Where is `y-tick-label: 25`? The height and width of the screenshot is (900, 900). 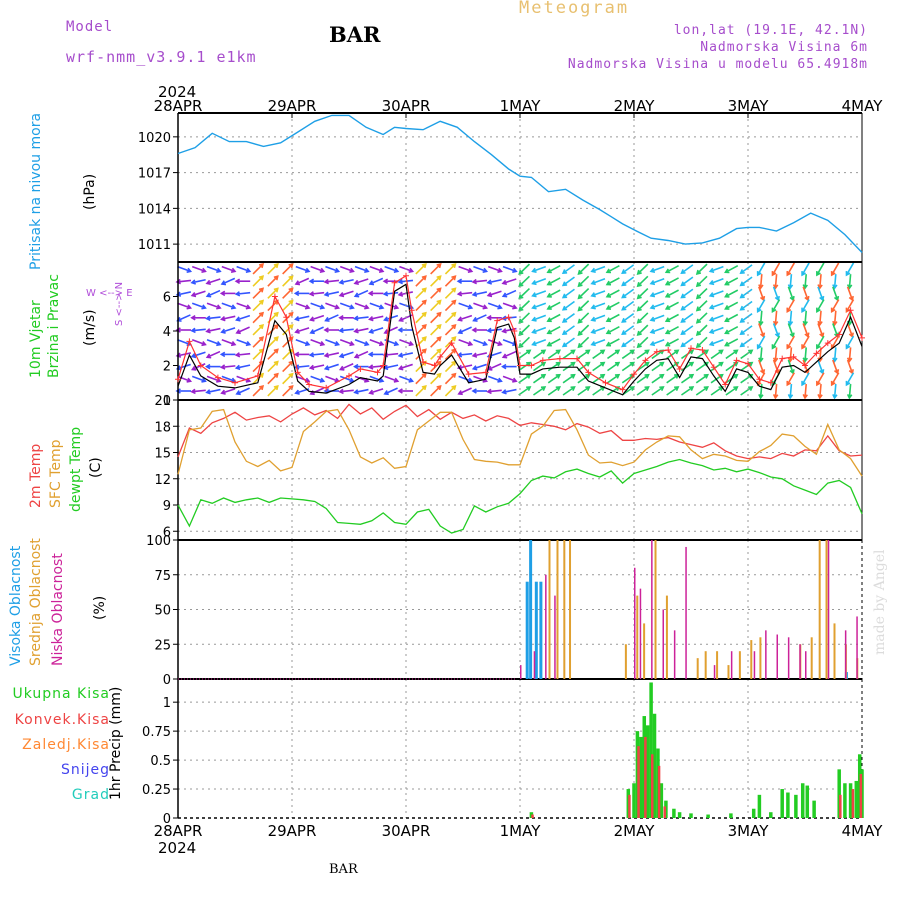
y-tick-label: 25 is located at coordinates (162, 645).